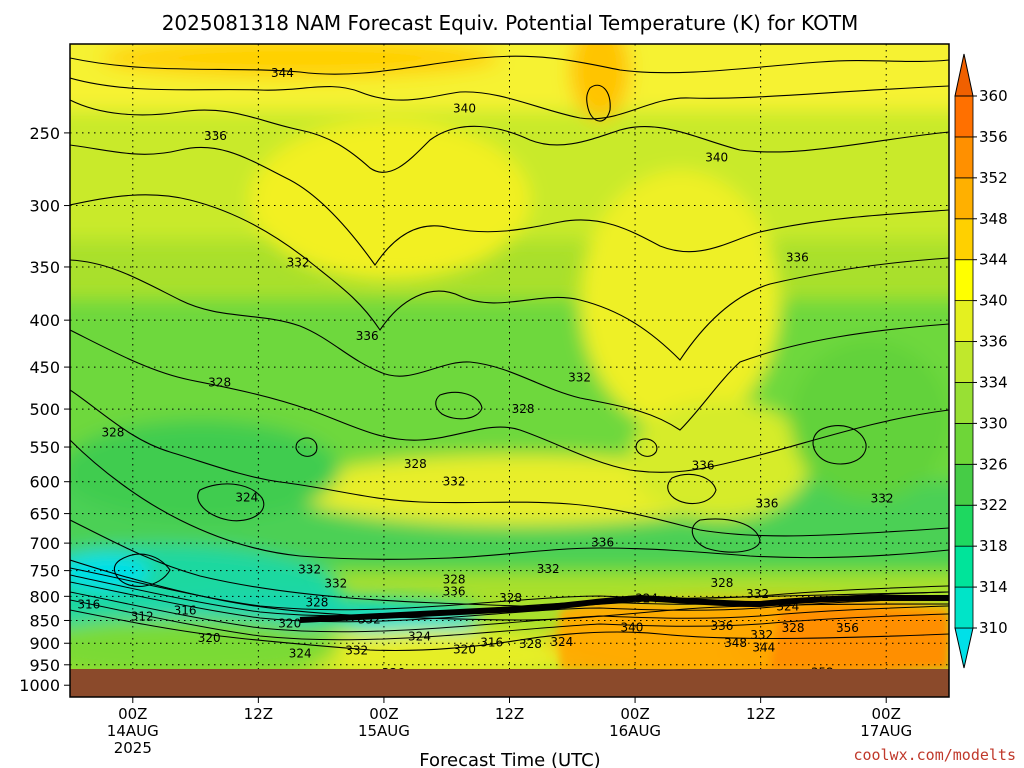 The image size is (1024, 768). I want to click on frontal-zone, so click(509, 604).